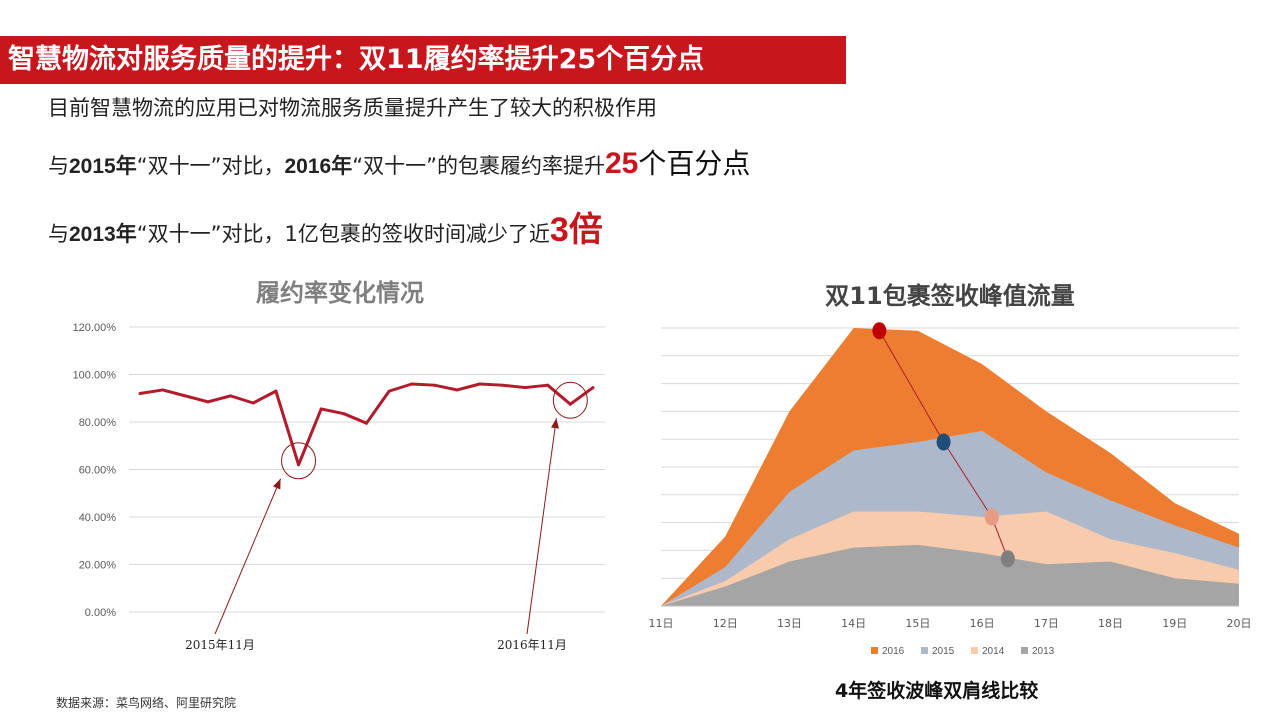  What do you see at coordinates (103, 166) in the screenshot?
I see `point-1-year: 2015年` at bounding box center [103, 166].